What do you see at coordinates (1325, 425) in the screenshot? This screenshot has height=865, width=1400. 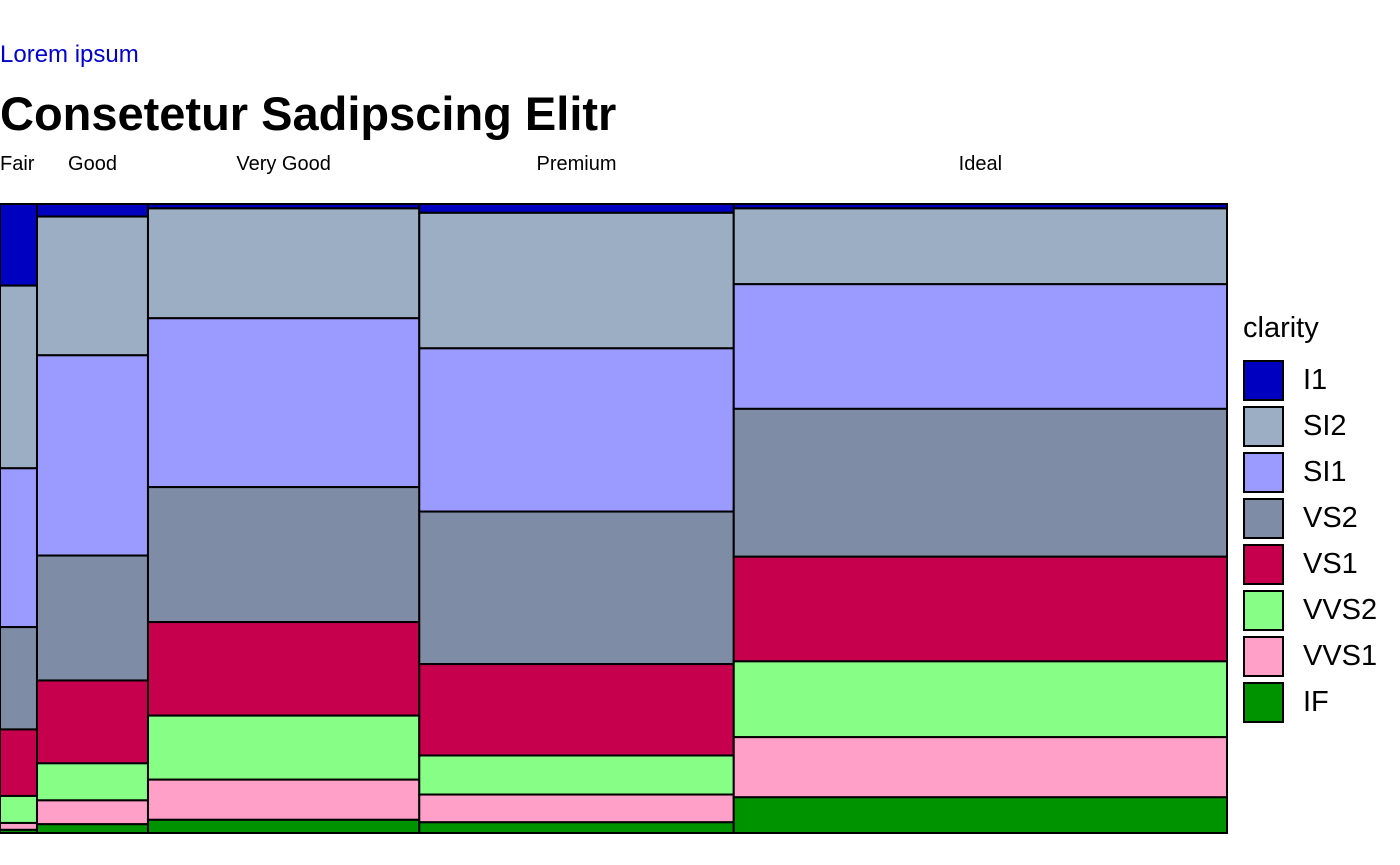 I see `legend-label-si2: SI2` at bounding box center [1325, 425].